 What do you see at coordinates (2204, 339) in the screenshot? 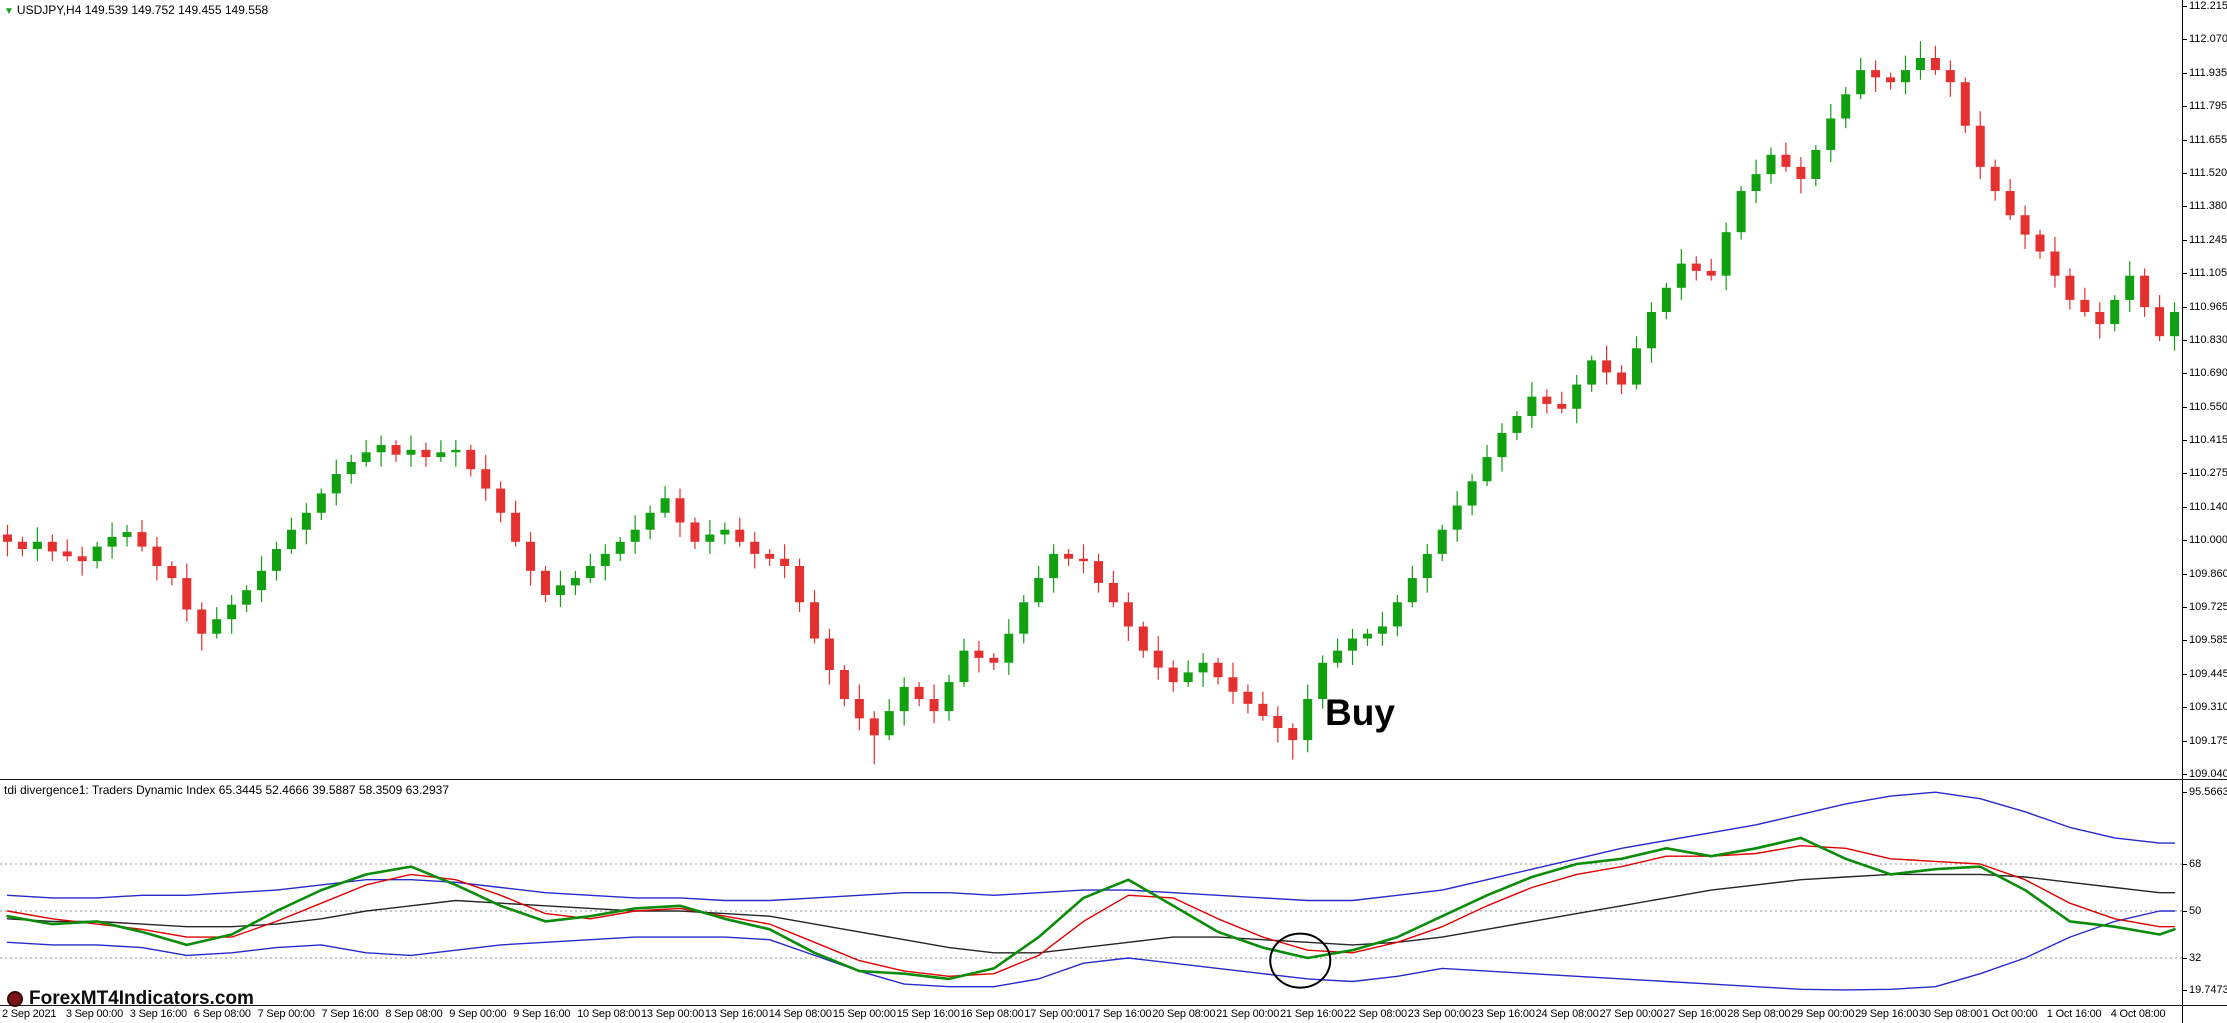
I see `price-axis-label: 110.830` at bounding box center [2204, 339].